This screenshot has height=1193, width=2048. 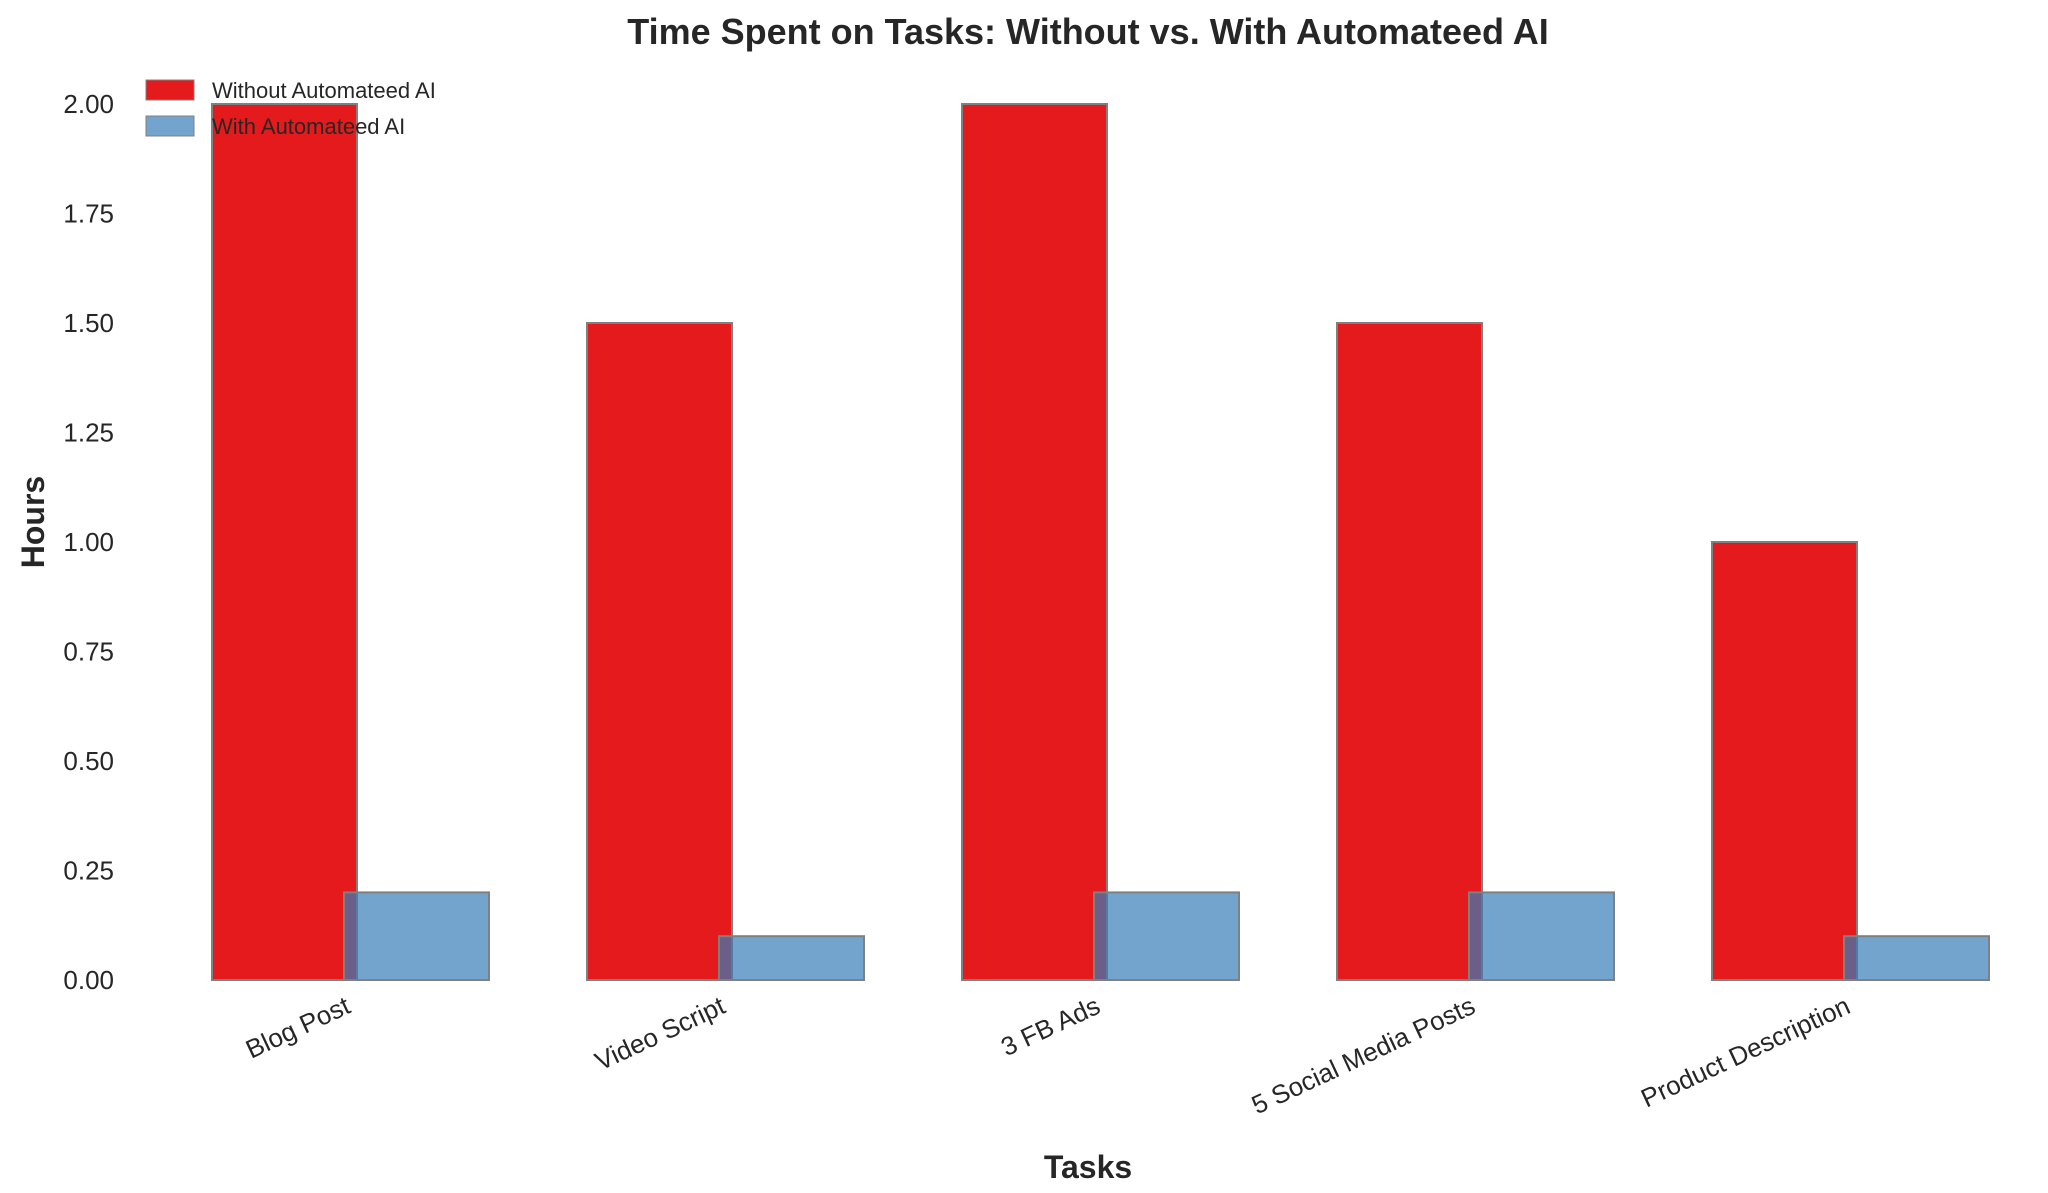 What do you see at coordinates (88, 104) in the screenshot?
I see `y-tick-label: 2.00` at bounding box center [88, 104].